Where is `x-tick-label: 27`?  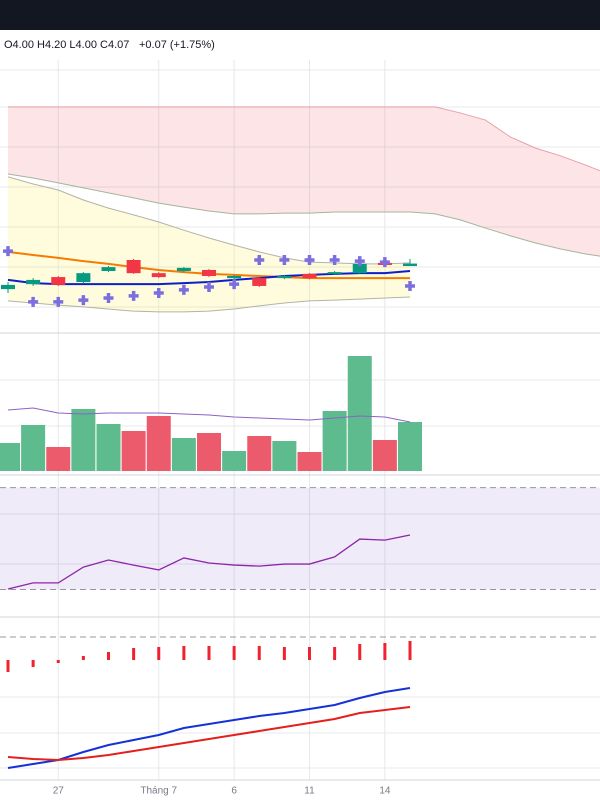
x-tick-label: 27 is located at coordinates (59, 791).